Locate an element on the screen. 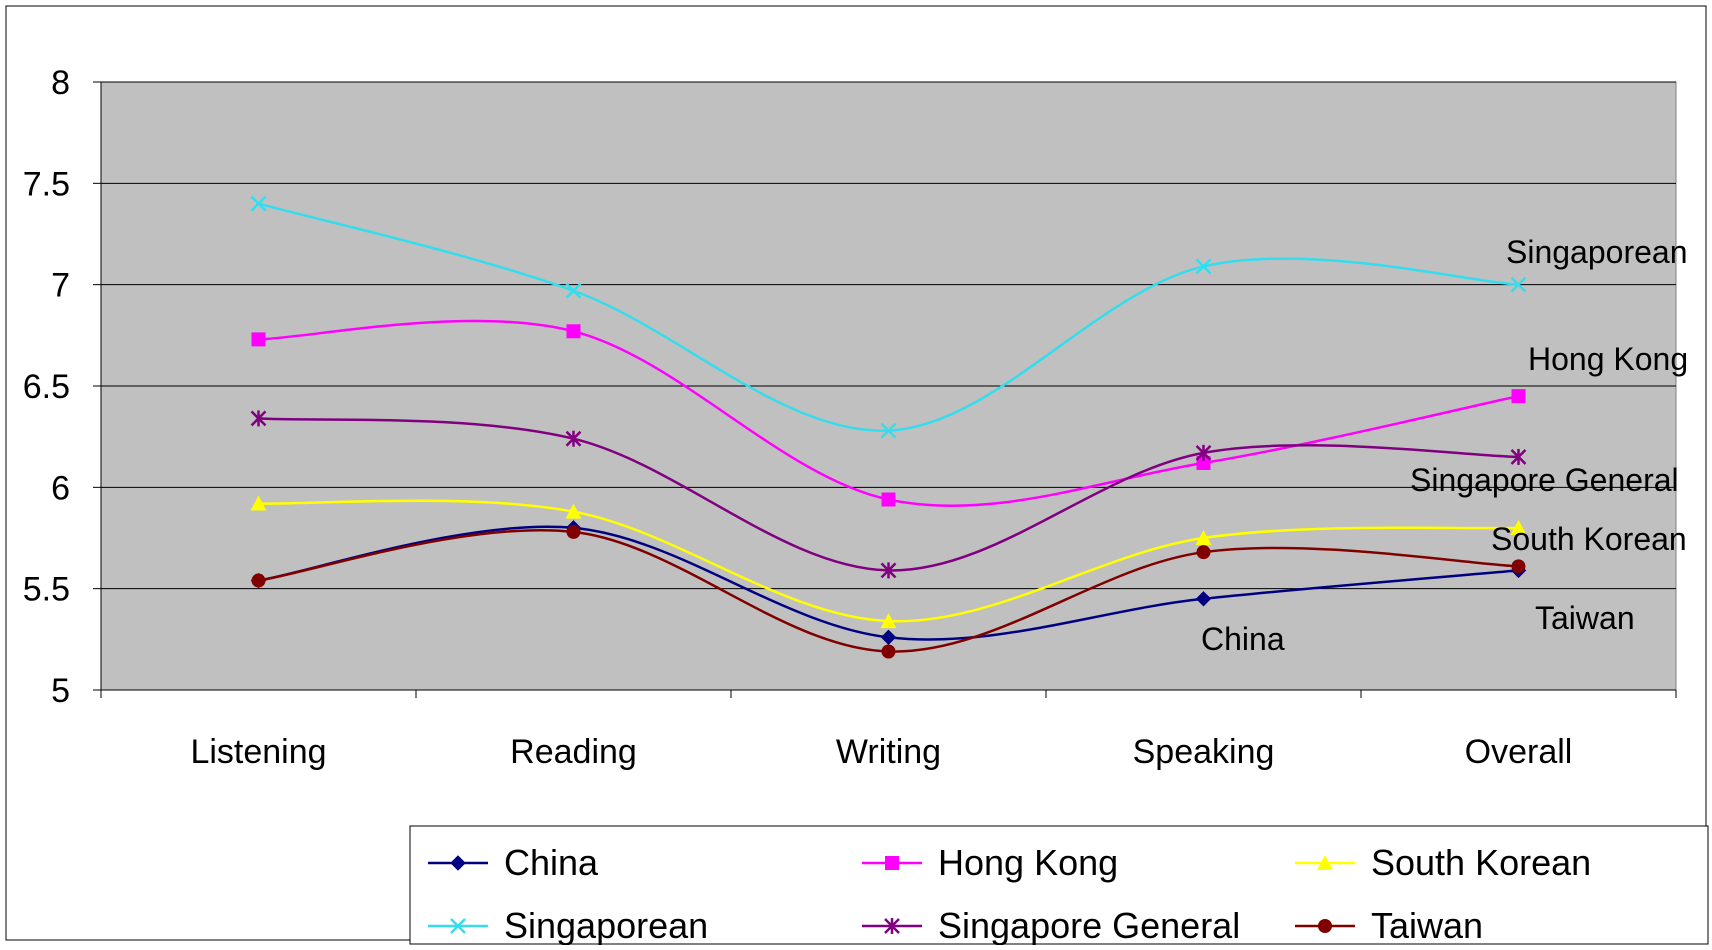 The image size is (1712, 950). x-tick-label: Listening is located at coordinates (258, 752).